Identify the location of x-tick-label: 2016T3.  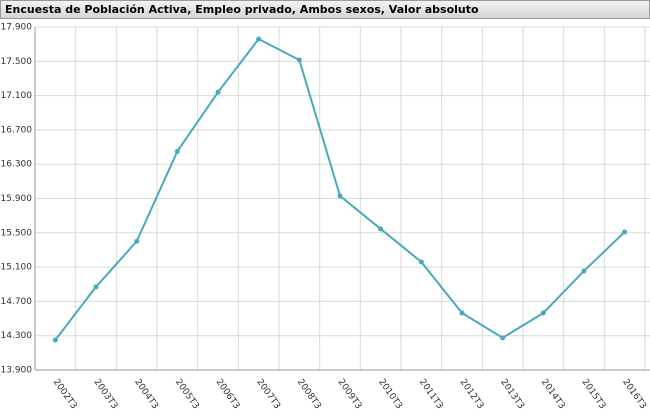
(634, 394).